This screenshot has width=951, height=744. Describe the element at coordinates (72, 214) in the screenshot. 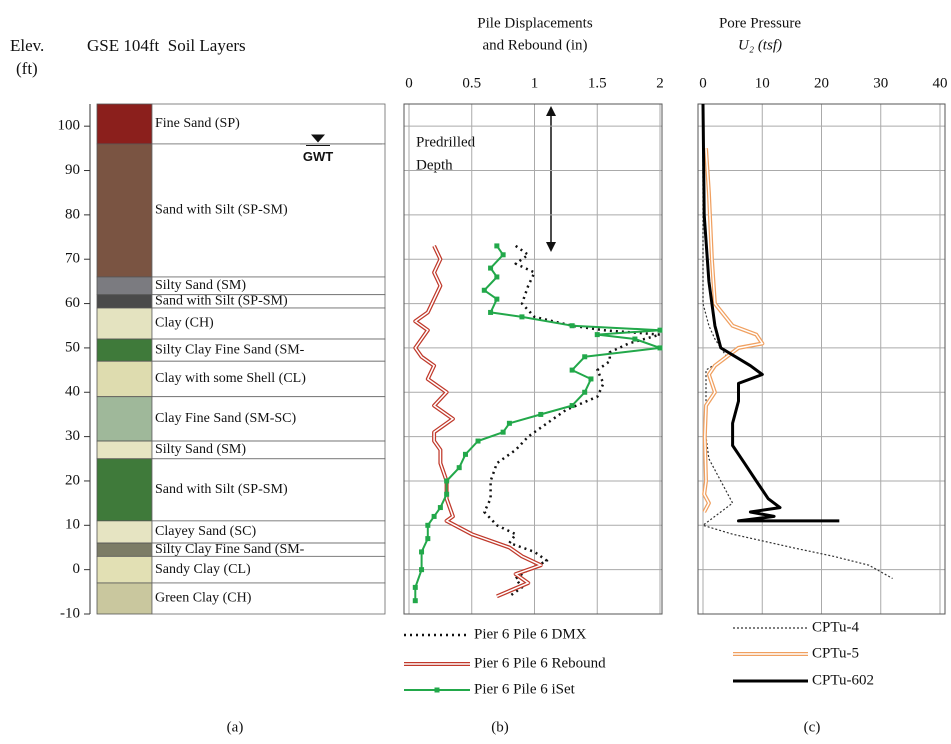

I see `y-tick-label: 80` at that location.